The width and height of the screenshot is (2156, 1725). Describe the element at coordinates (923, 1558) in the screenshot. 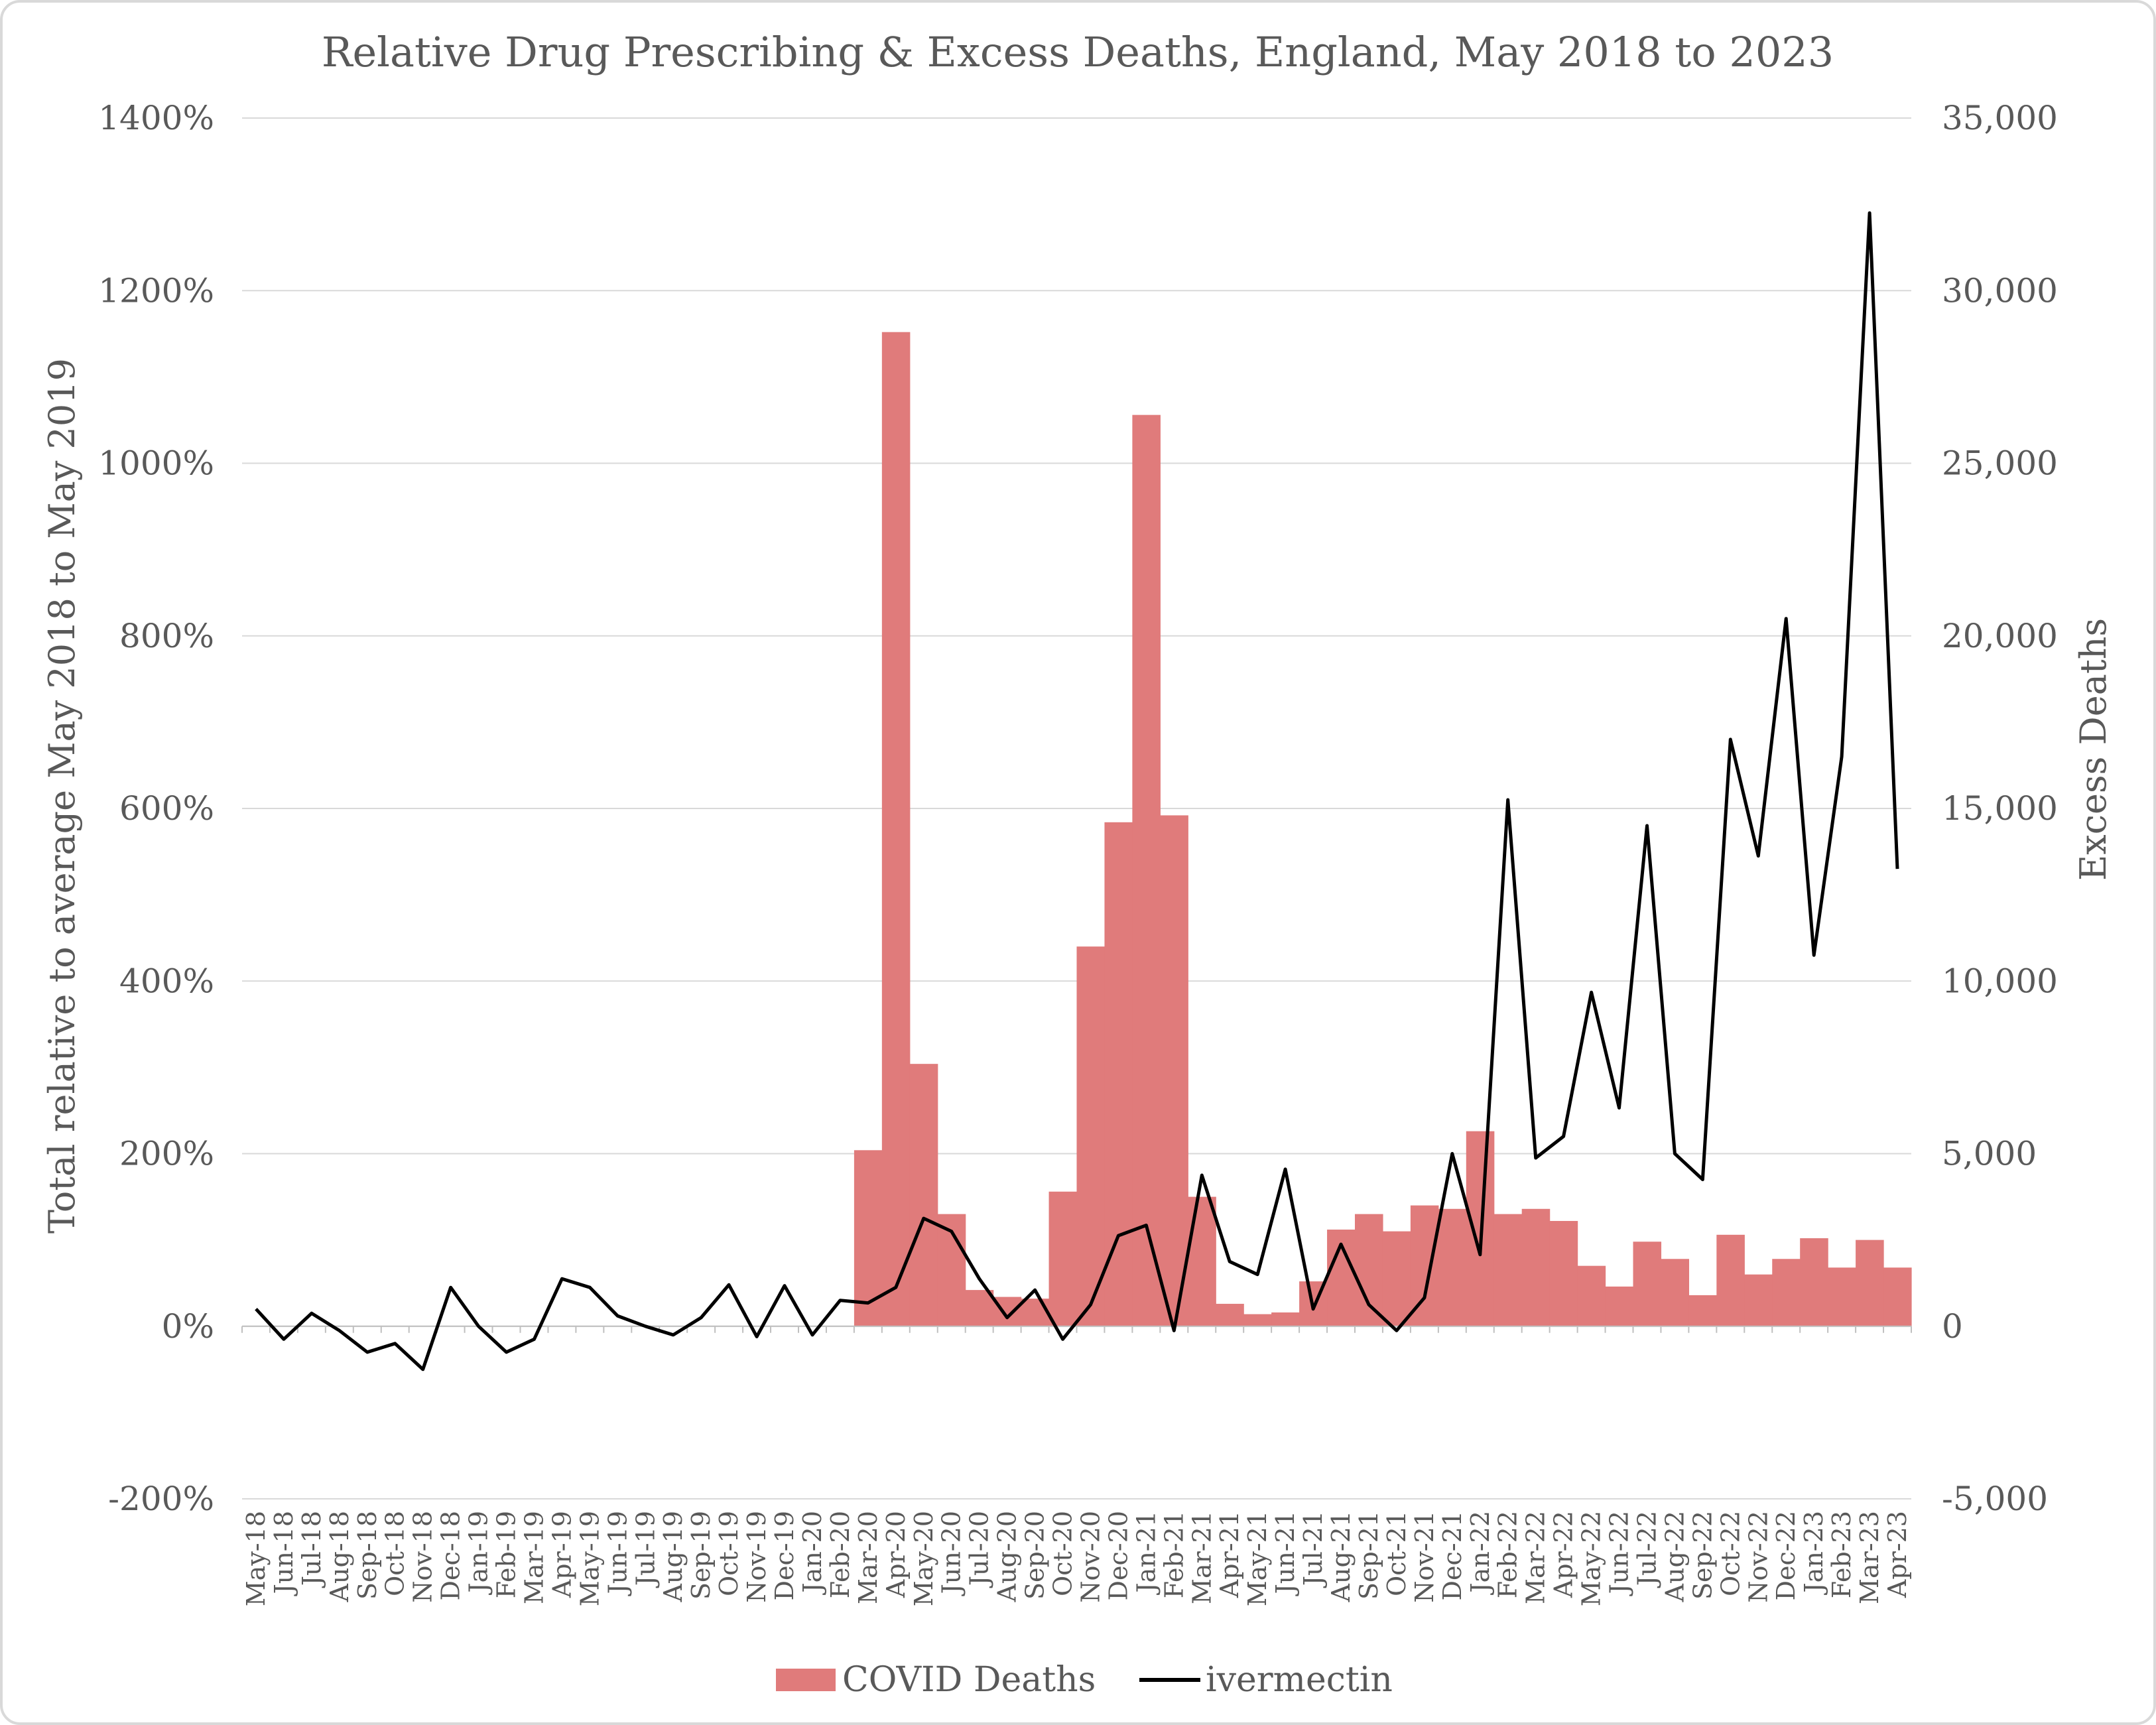

I see `x-tick-label: May-20` at that location.